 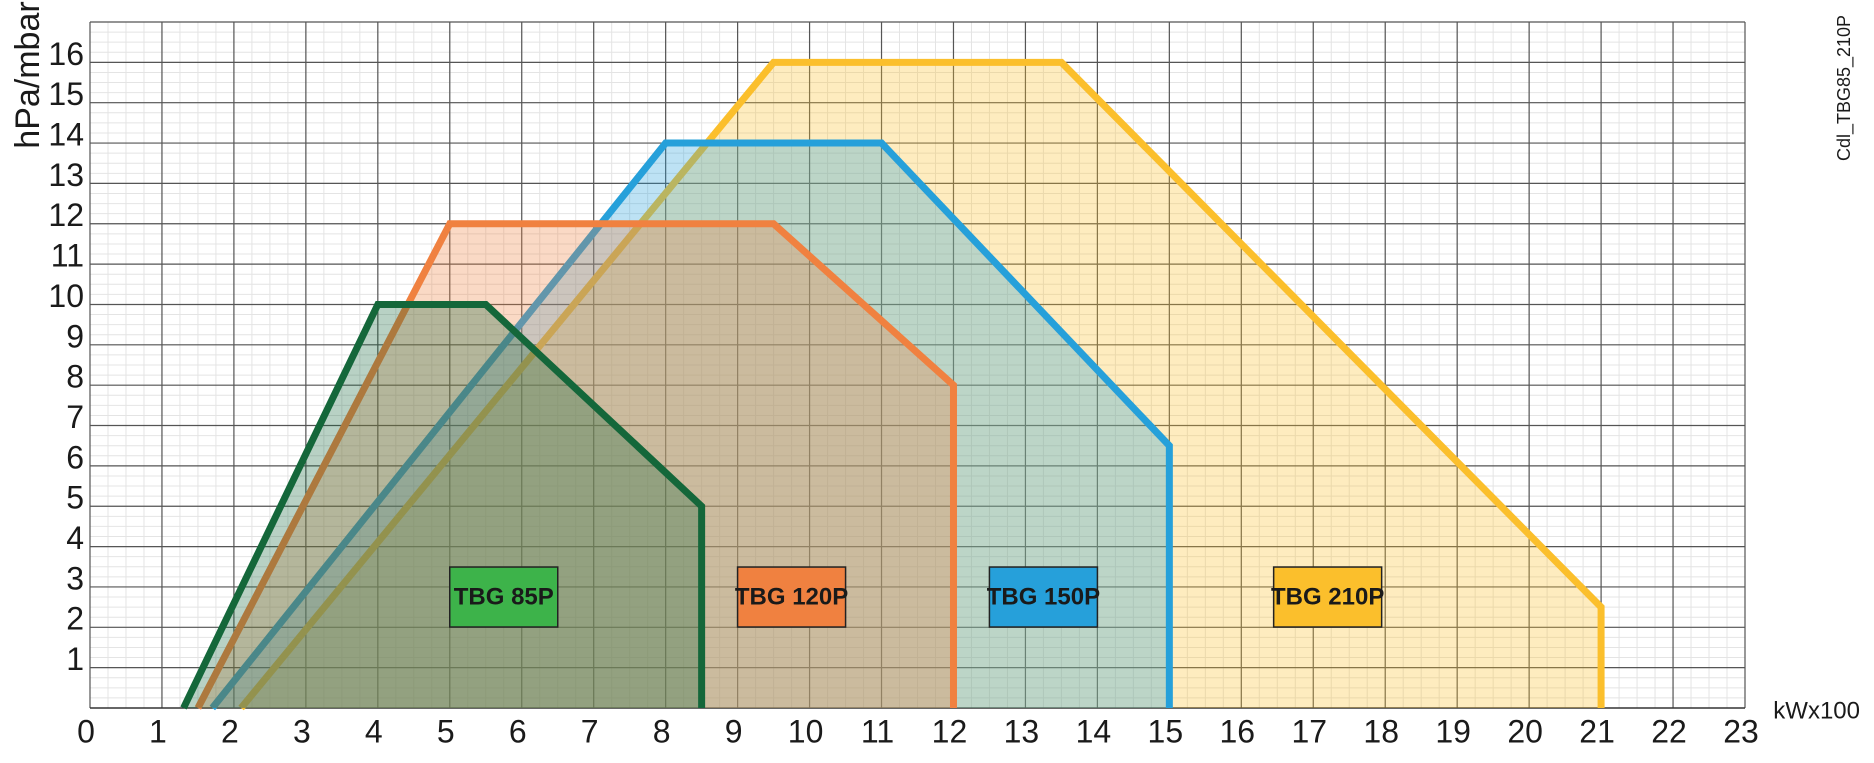 I want to click on y-tick-label: 9, so click(x=75, y=336).